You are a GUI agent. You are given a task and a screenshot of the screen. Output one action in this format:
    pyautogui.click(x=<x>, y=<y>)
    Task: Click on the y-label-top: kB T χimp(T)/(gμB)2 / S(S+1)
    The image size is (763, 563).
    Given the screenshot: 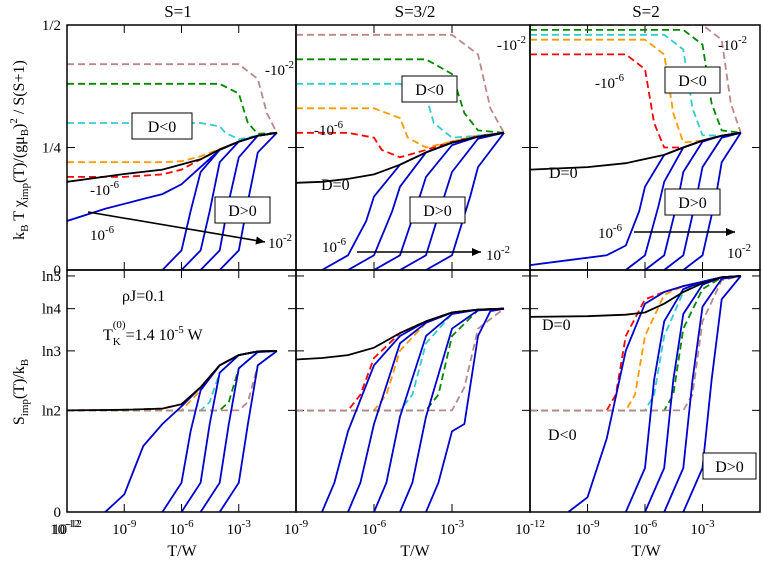 What is the action you would take?
    pyautogui.click(x=19, y=150)
    